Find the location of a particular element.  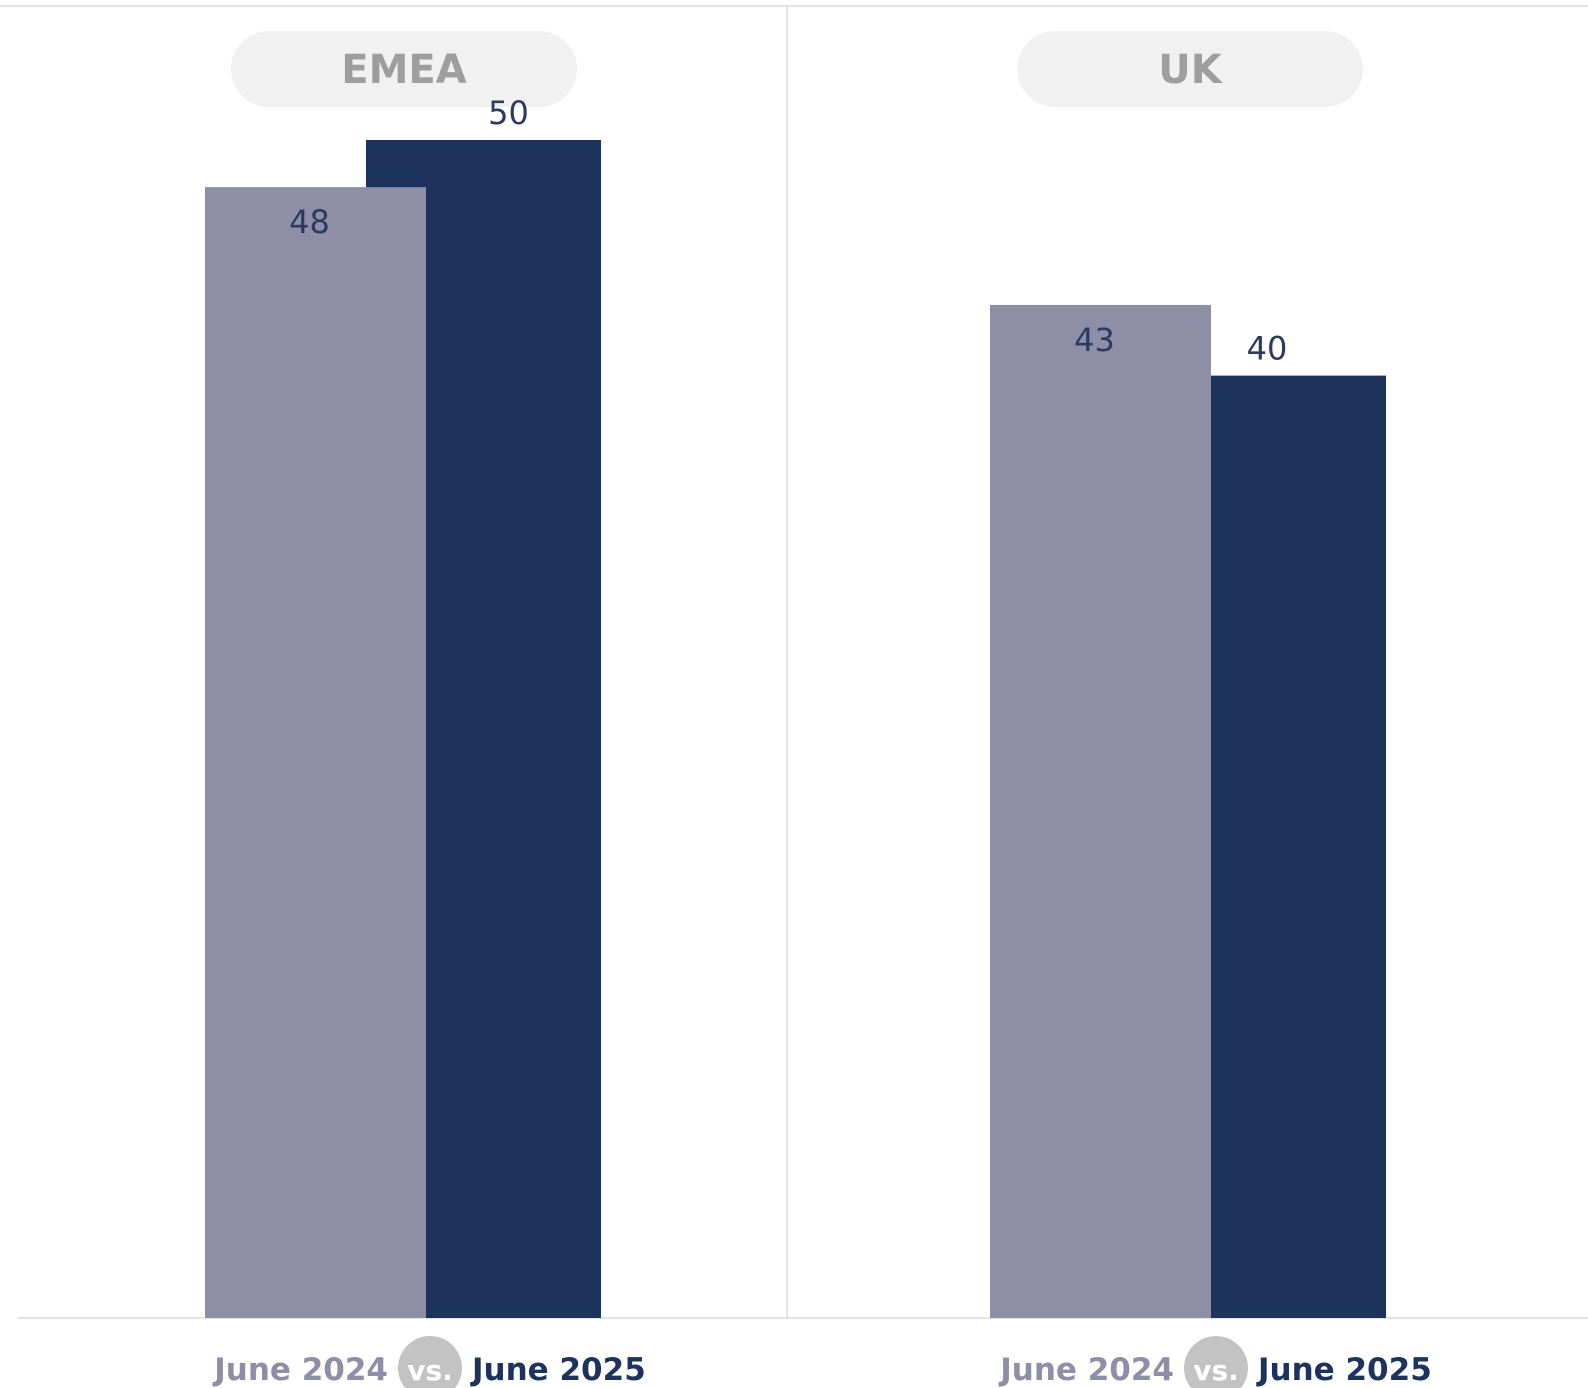

bar-value-label-june-2024: 48 is located at coordinates (309, 222).